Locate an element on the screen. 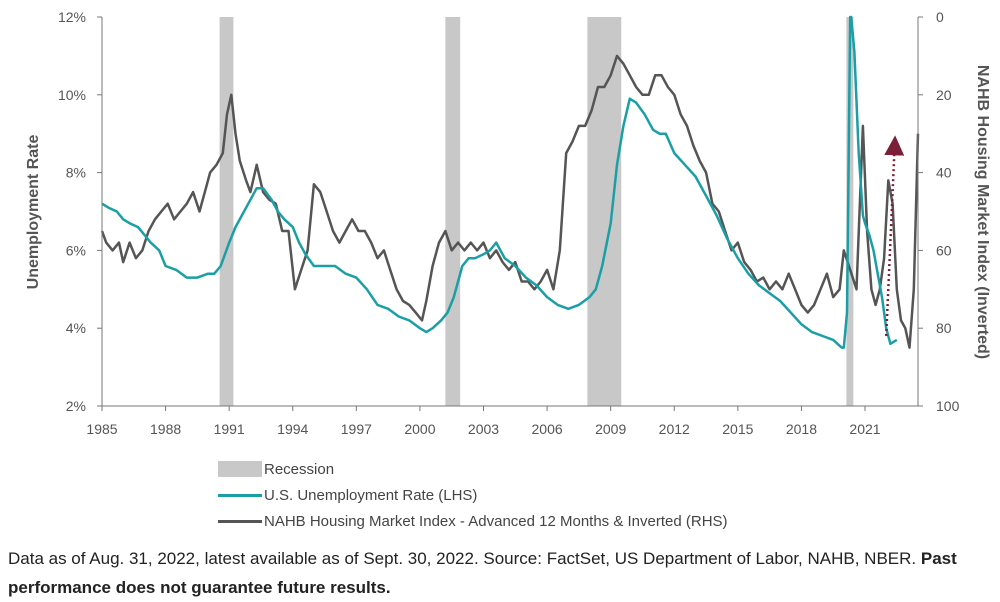 The width and height of the screenshot is (1000, 602). annotation-arrow-line is located at coordinates (894, 236).